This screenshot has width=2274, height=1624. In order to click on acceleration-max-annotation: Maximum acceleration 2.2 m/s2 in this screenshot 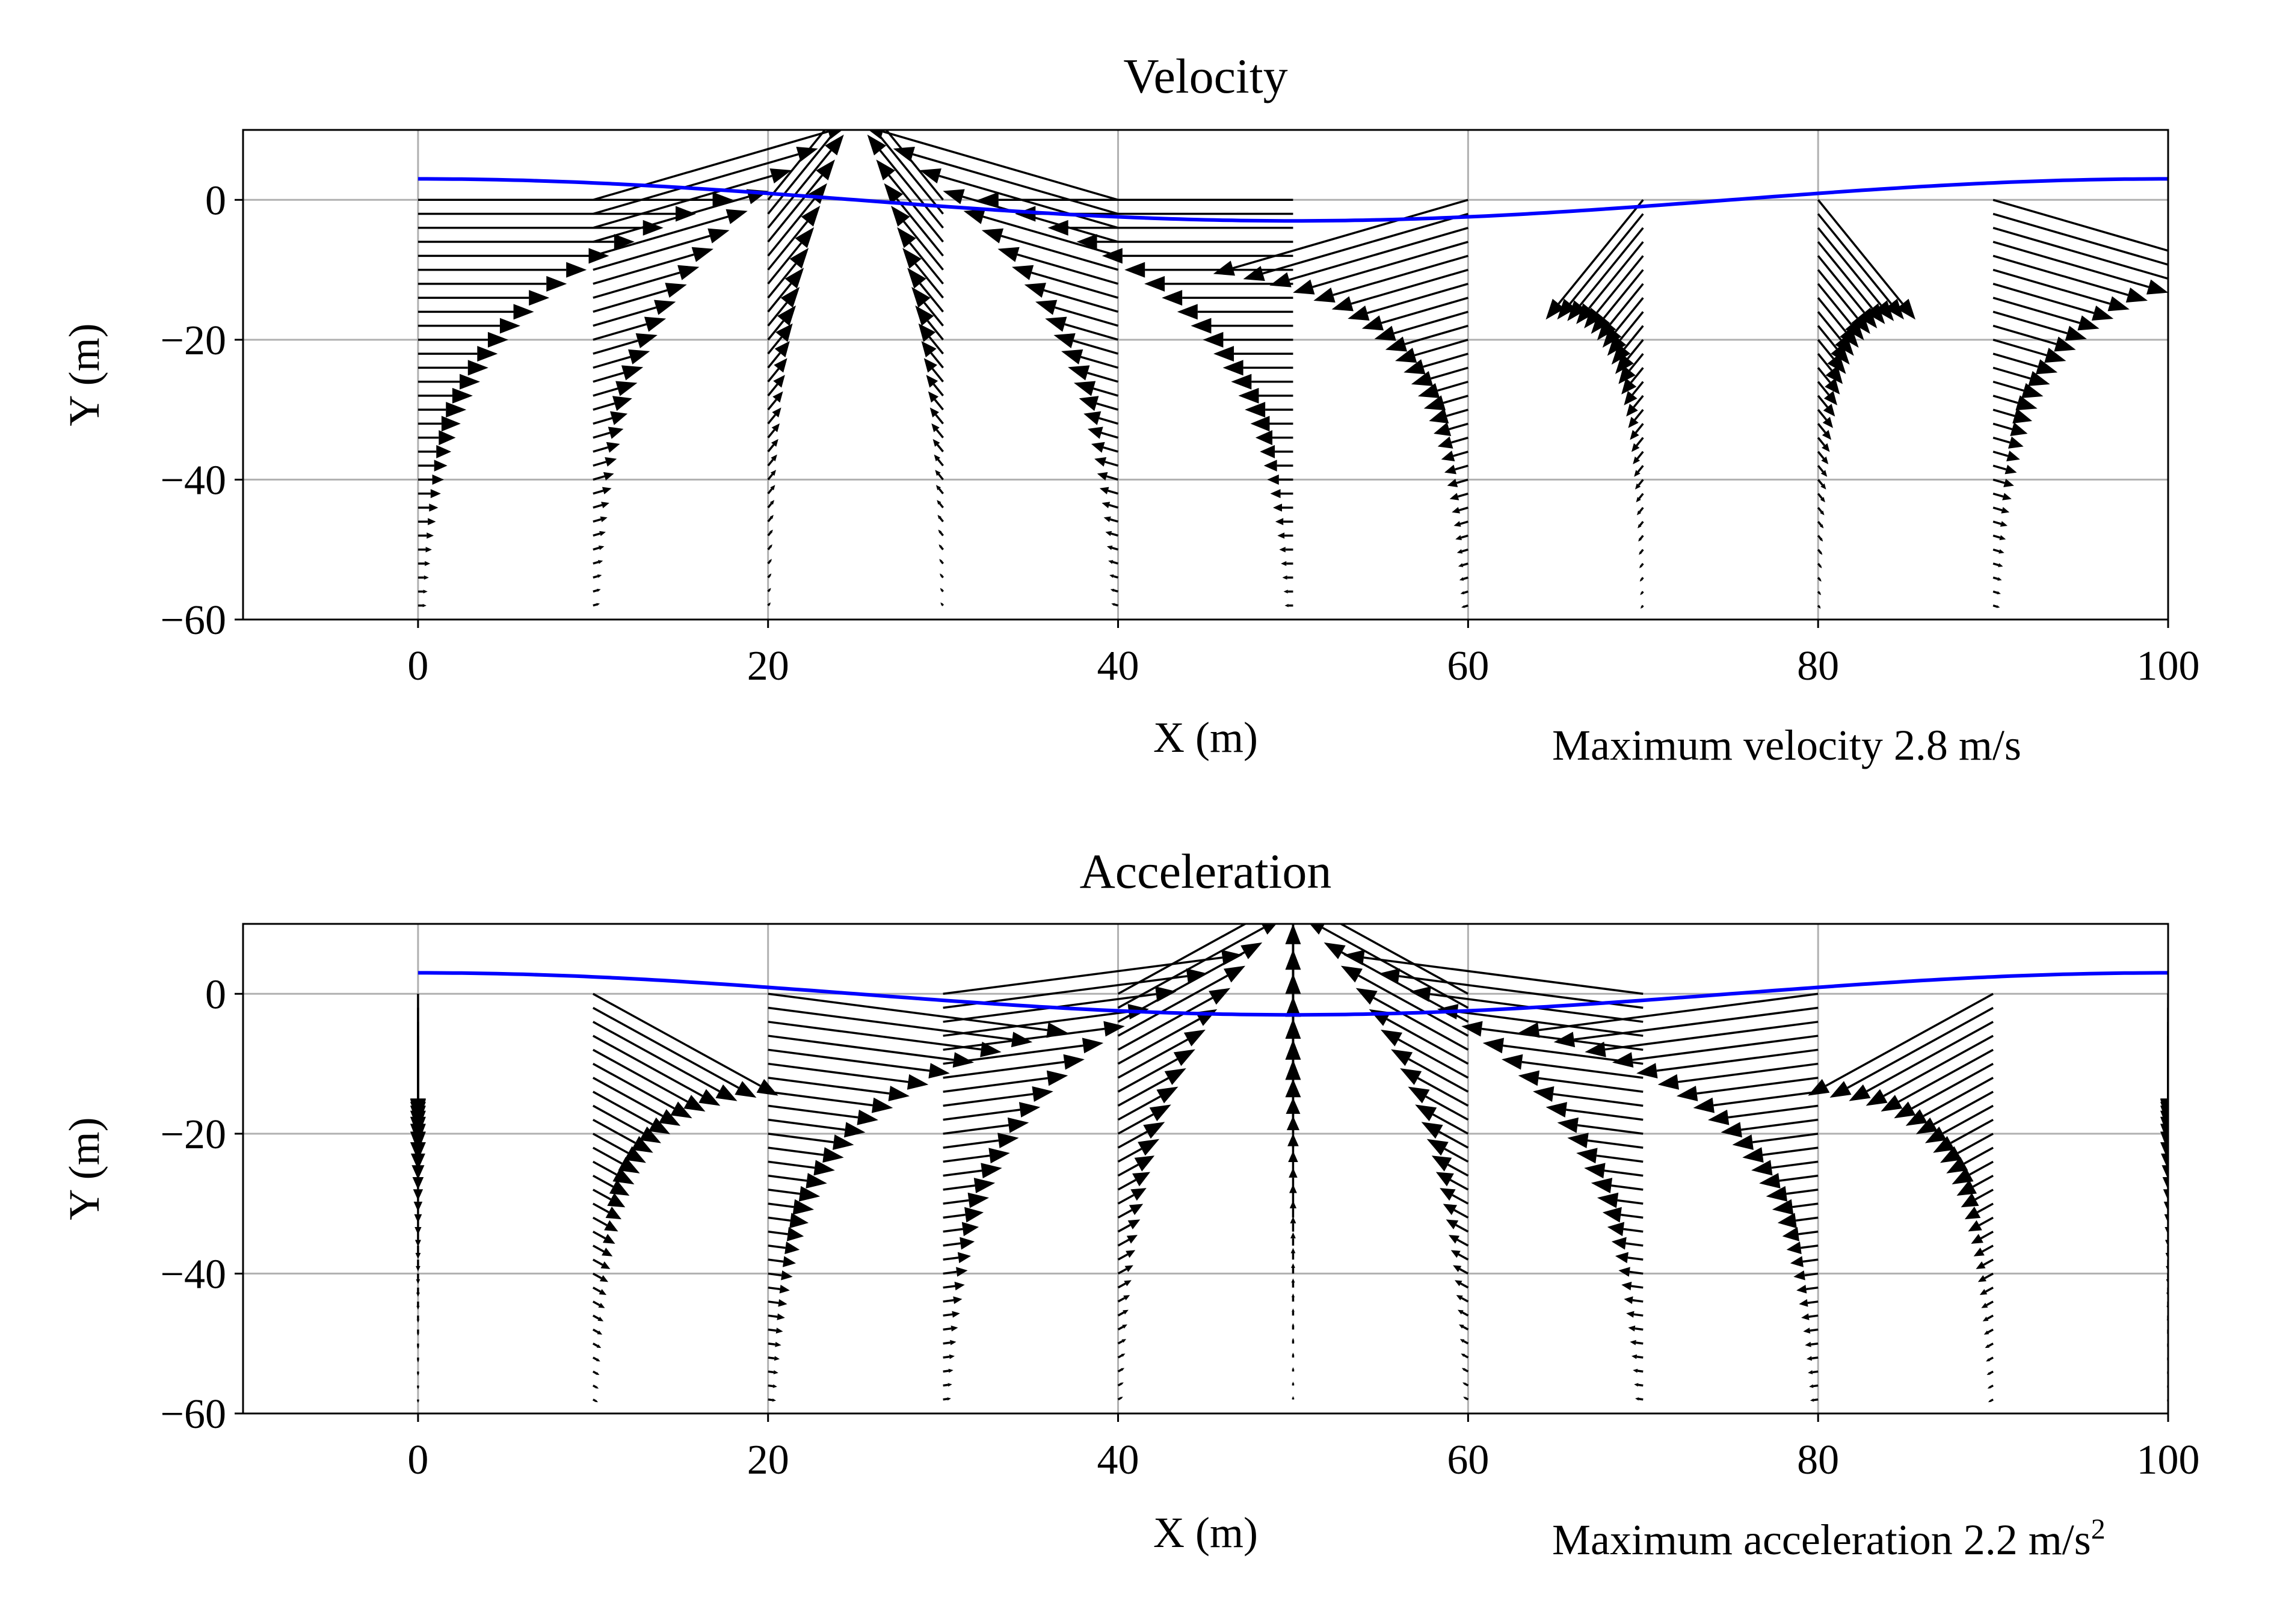, I will do `click(1829, 1538)`.